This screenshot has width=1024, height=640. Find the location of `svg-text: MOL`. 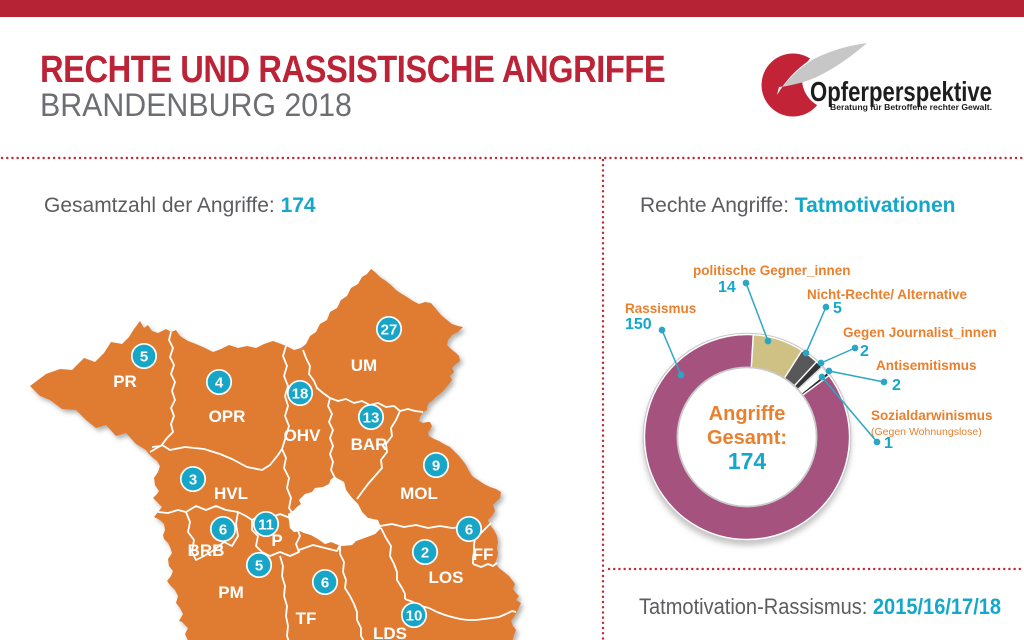

svg-text: MOL is located at coordinates (419, 493).